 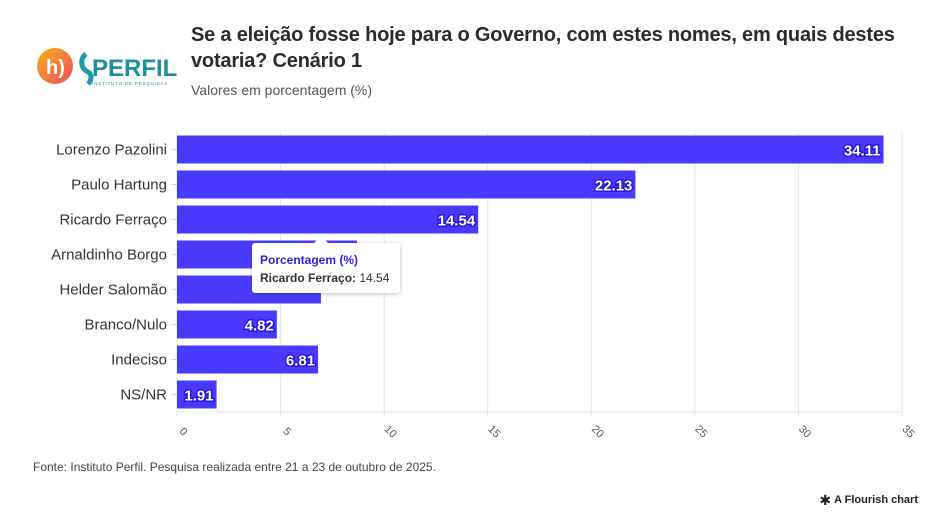 I want to click on flourish-icon: ✱, so click(x=825, y=500).